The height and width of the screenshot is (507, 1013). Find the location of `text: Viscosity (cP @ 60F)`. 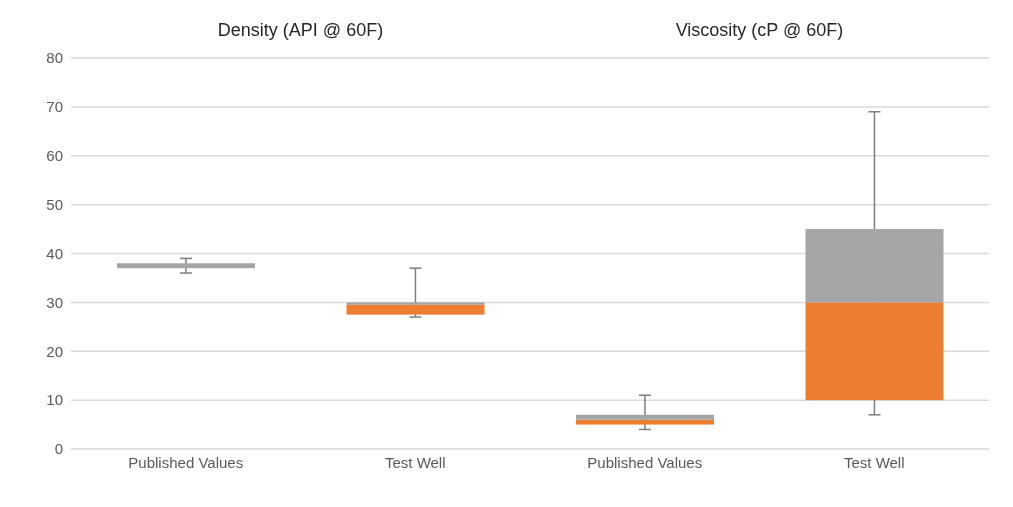

text: Viscosity (cP @ 60F) is located at coordinates (759, 30).